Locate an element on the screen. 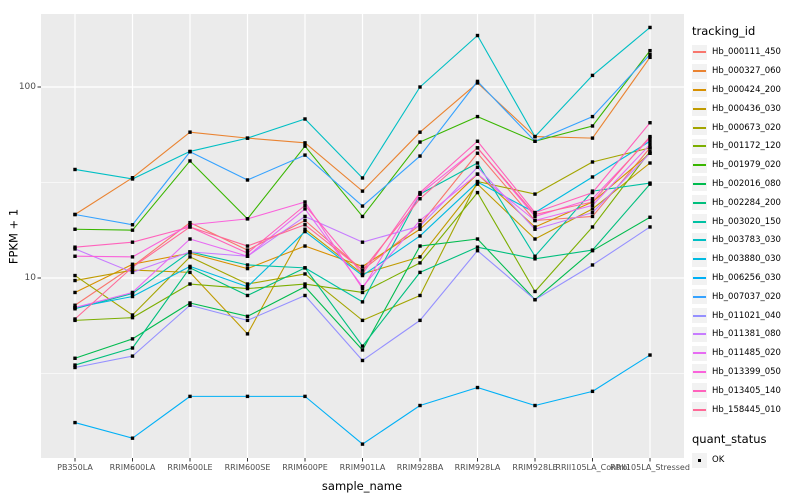 The height and width of the screenshot is (500, 800). legend-item-Hb_001172_120: Hb_001172_120 is located at coordinates (746, 146).